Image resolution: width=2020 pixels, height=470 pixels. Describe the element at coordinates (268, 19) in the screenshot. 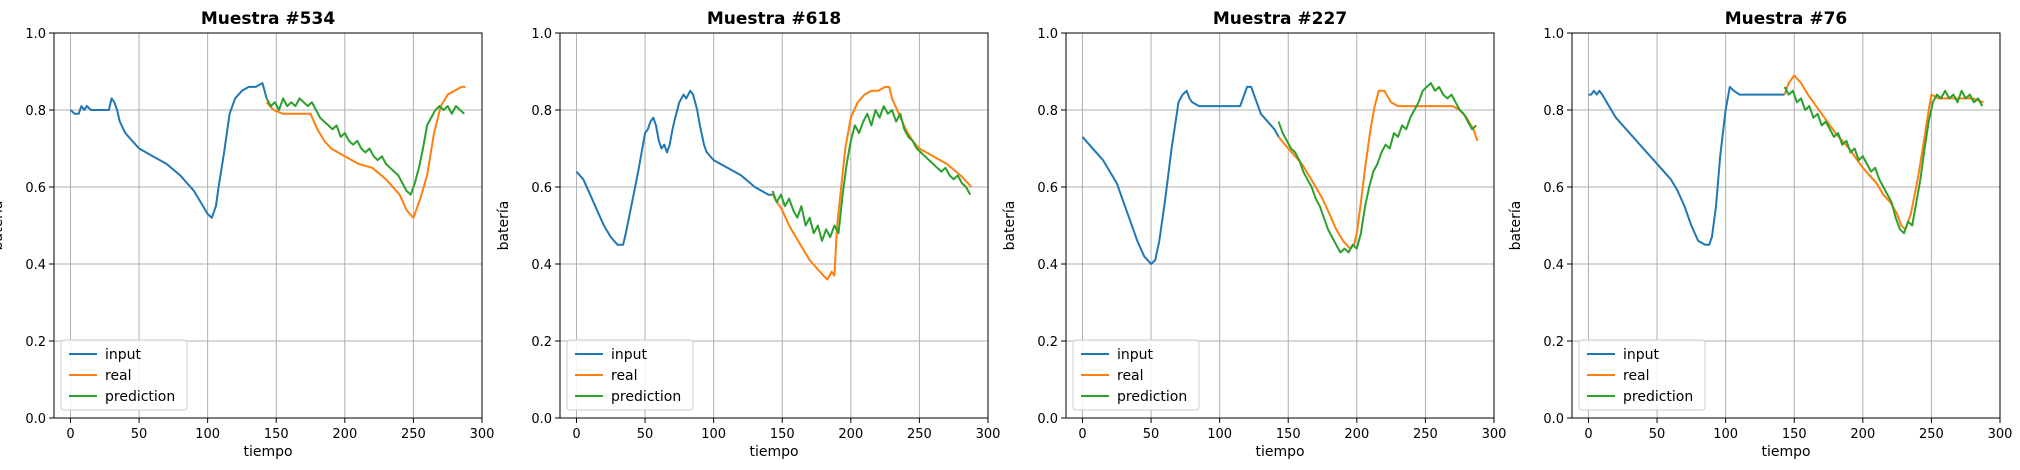

I see `chart-title: Muestra #534` at that location.